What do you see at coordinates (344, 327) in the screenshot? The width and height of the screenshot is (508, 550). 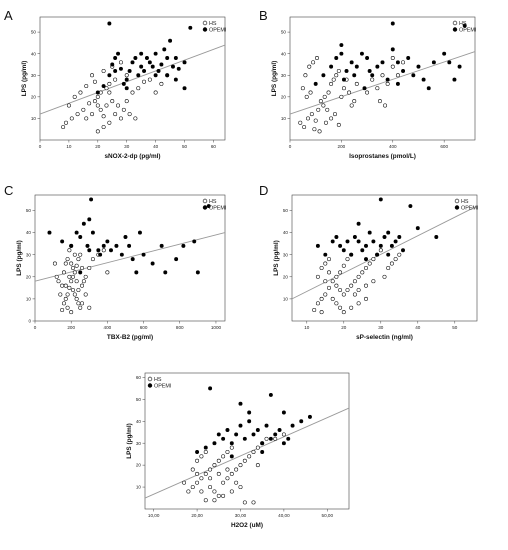 I see `panel-d-xtick-label: 20` at bounding box center [344, 327].